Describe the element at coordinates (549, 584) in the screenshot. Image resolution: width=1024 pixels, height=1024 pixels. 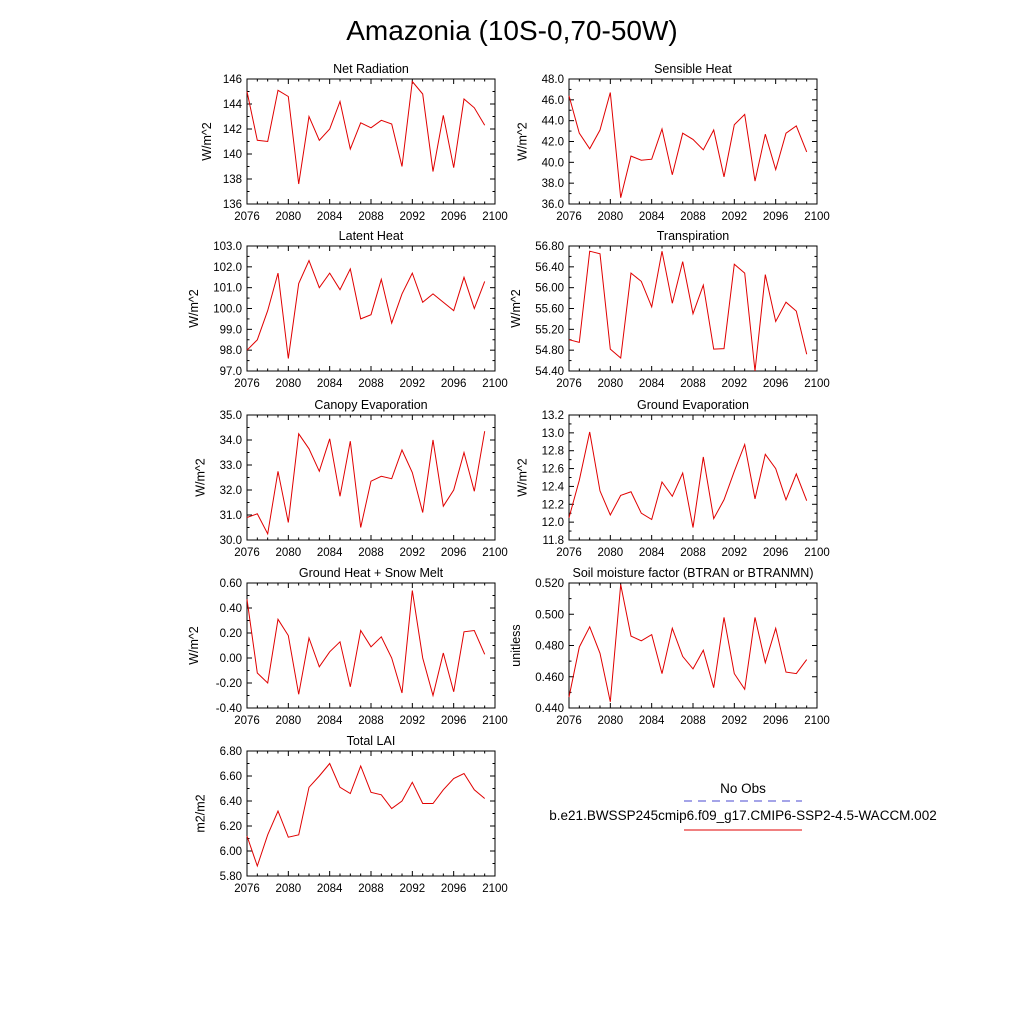
I see `y-tick-label: 0.520` at that location.